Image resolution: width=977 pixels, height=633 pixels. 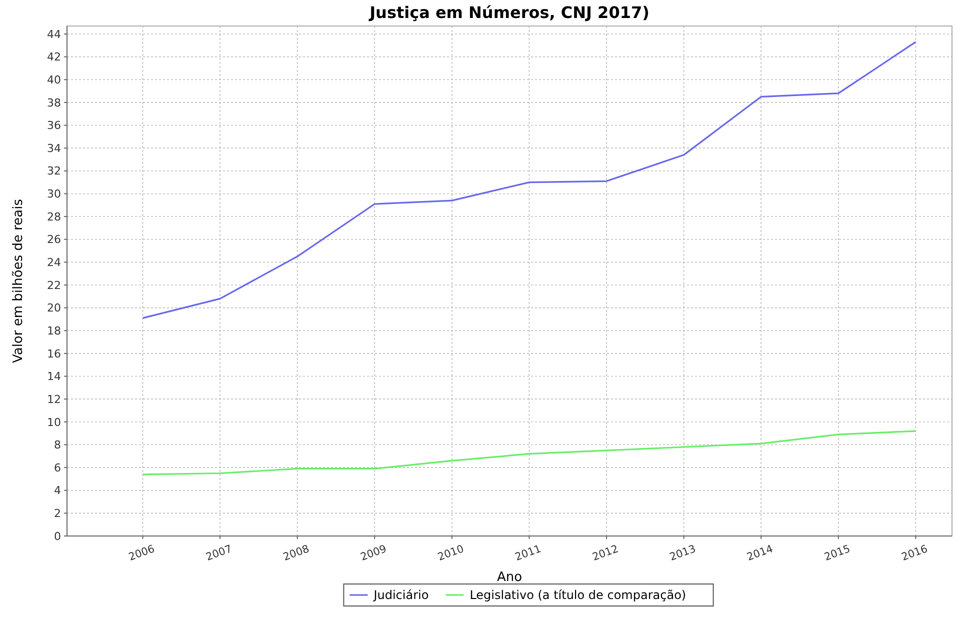 I want to click on x-tick-label: 2015, so click(x=837, y=553).